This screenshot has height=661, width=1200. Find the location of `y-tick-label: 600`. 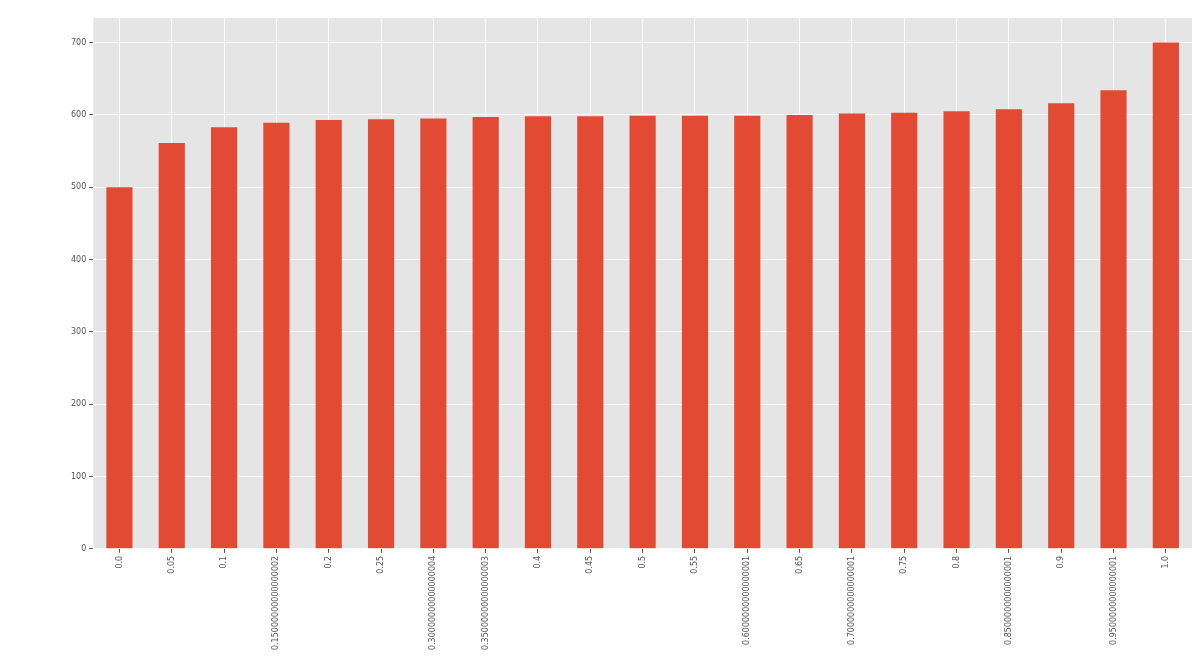

y-tick-label: 600 is located at coordinates (78, 114).